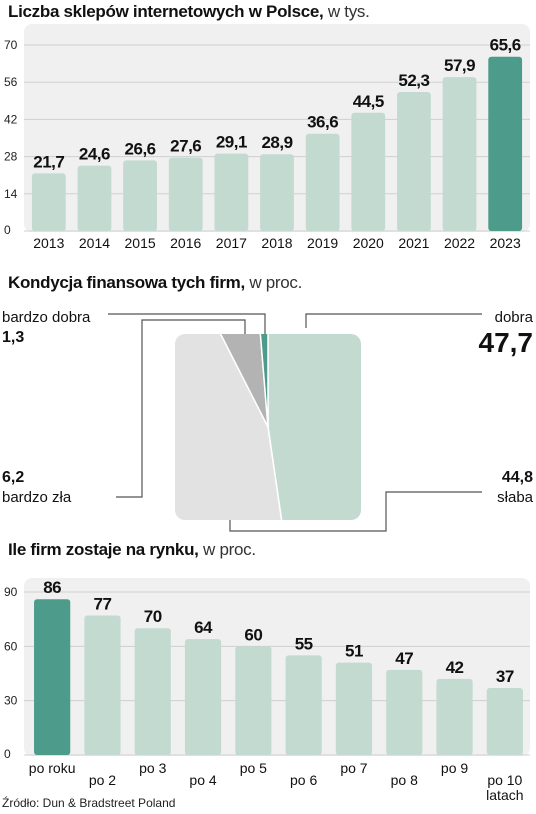  What do you see at coordinates (48, 161) in the screenshot?
I see `shops-value-label: 21,7` at bounding box center [48, 161].